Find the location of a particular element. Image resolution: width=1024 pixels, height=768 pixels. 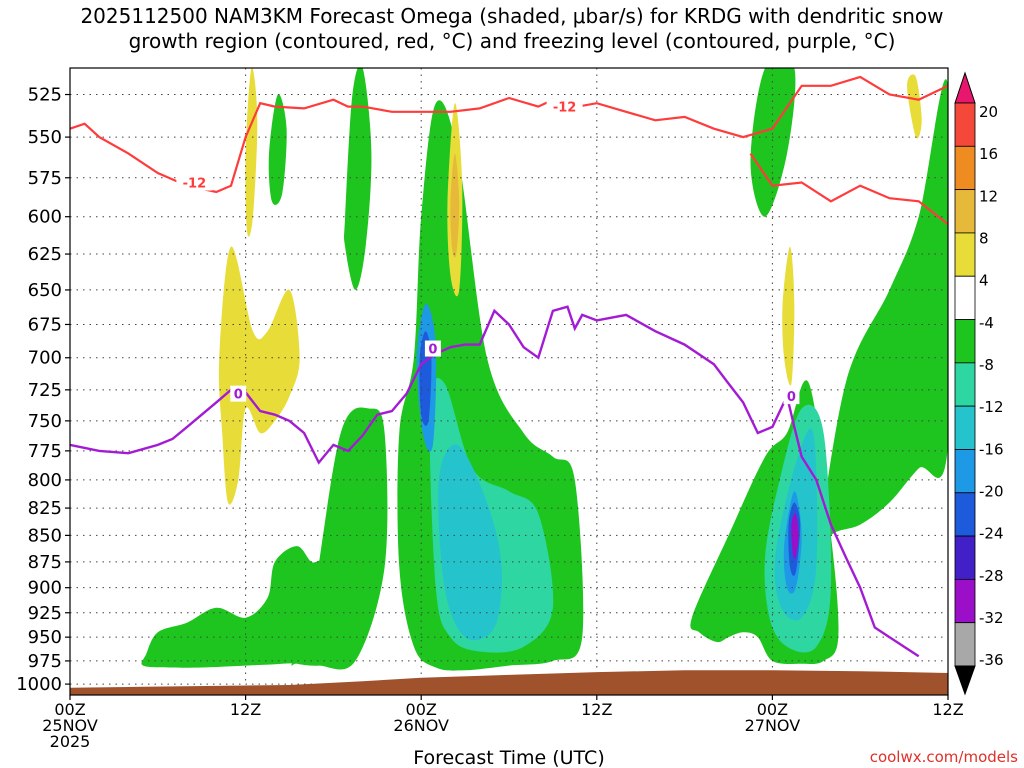

x-tick-label-48-1: 27NOV is located at coordinates (773, 725).